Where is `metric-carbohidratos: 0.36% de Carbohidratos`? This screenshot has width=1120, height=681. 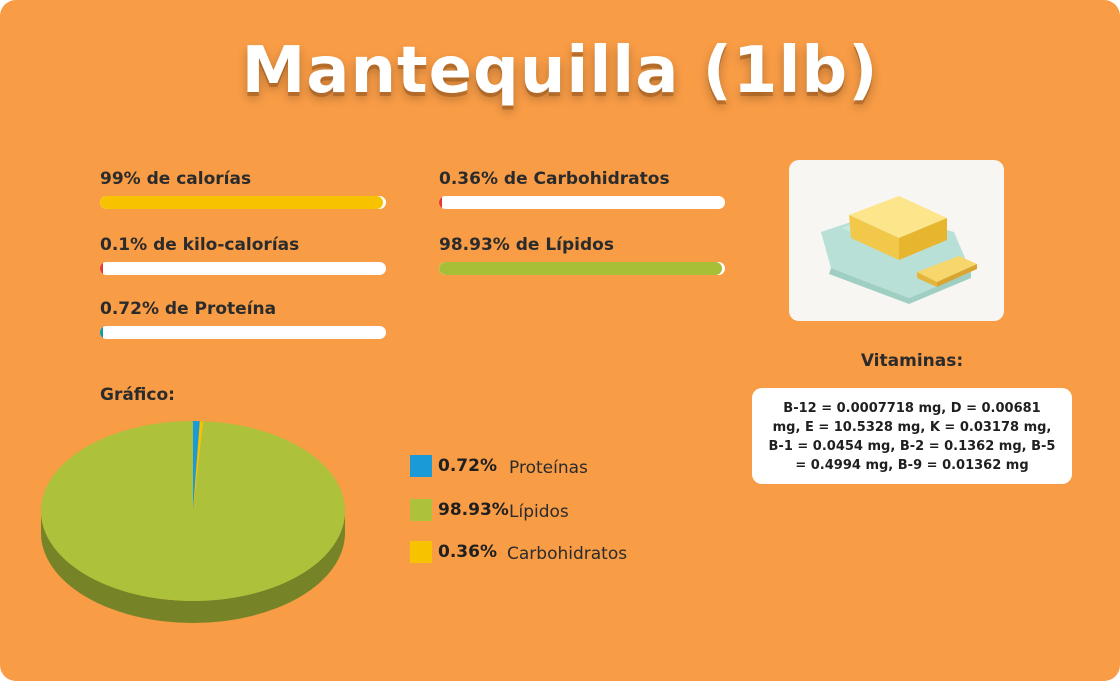 metric-carbohidratos: 0.36% de Carbohidratos is located at coordinates (584, 189).